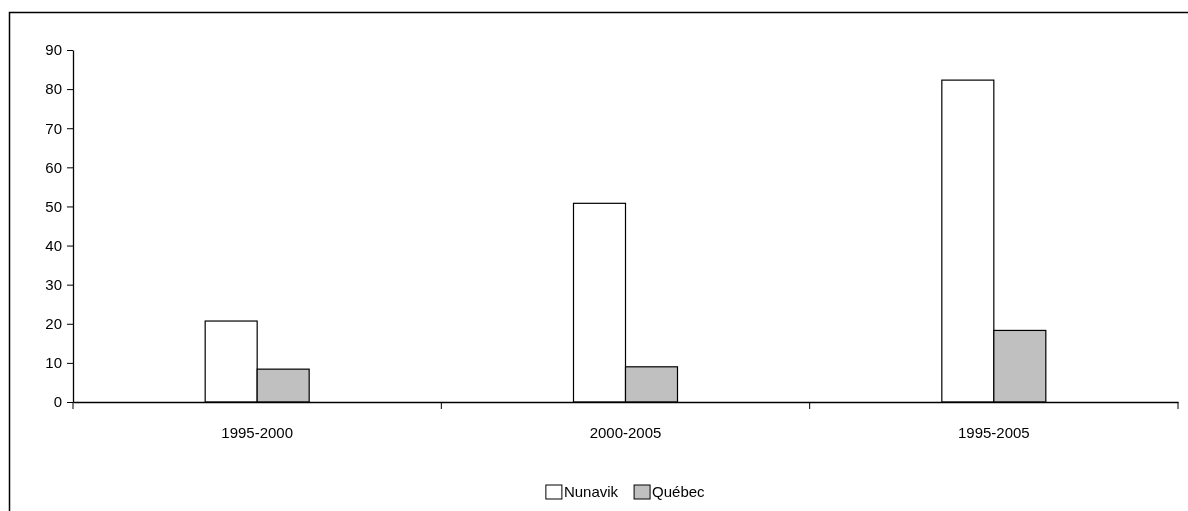 The width and height of the screenshot is (1188, 511). What do you see at coordinates (53, 50) in the screenshot?
I see `y-tick-label: 90` at bounding box center [53, 50].